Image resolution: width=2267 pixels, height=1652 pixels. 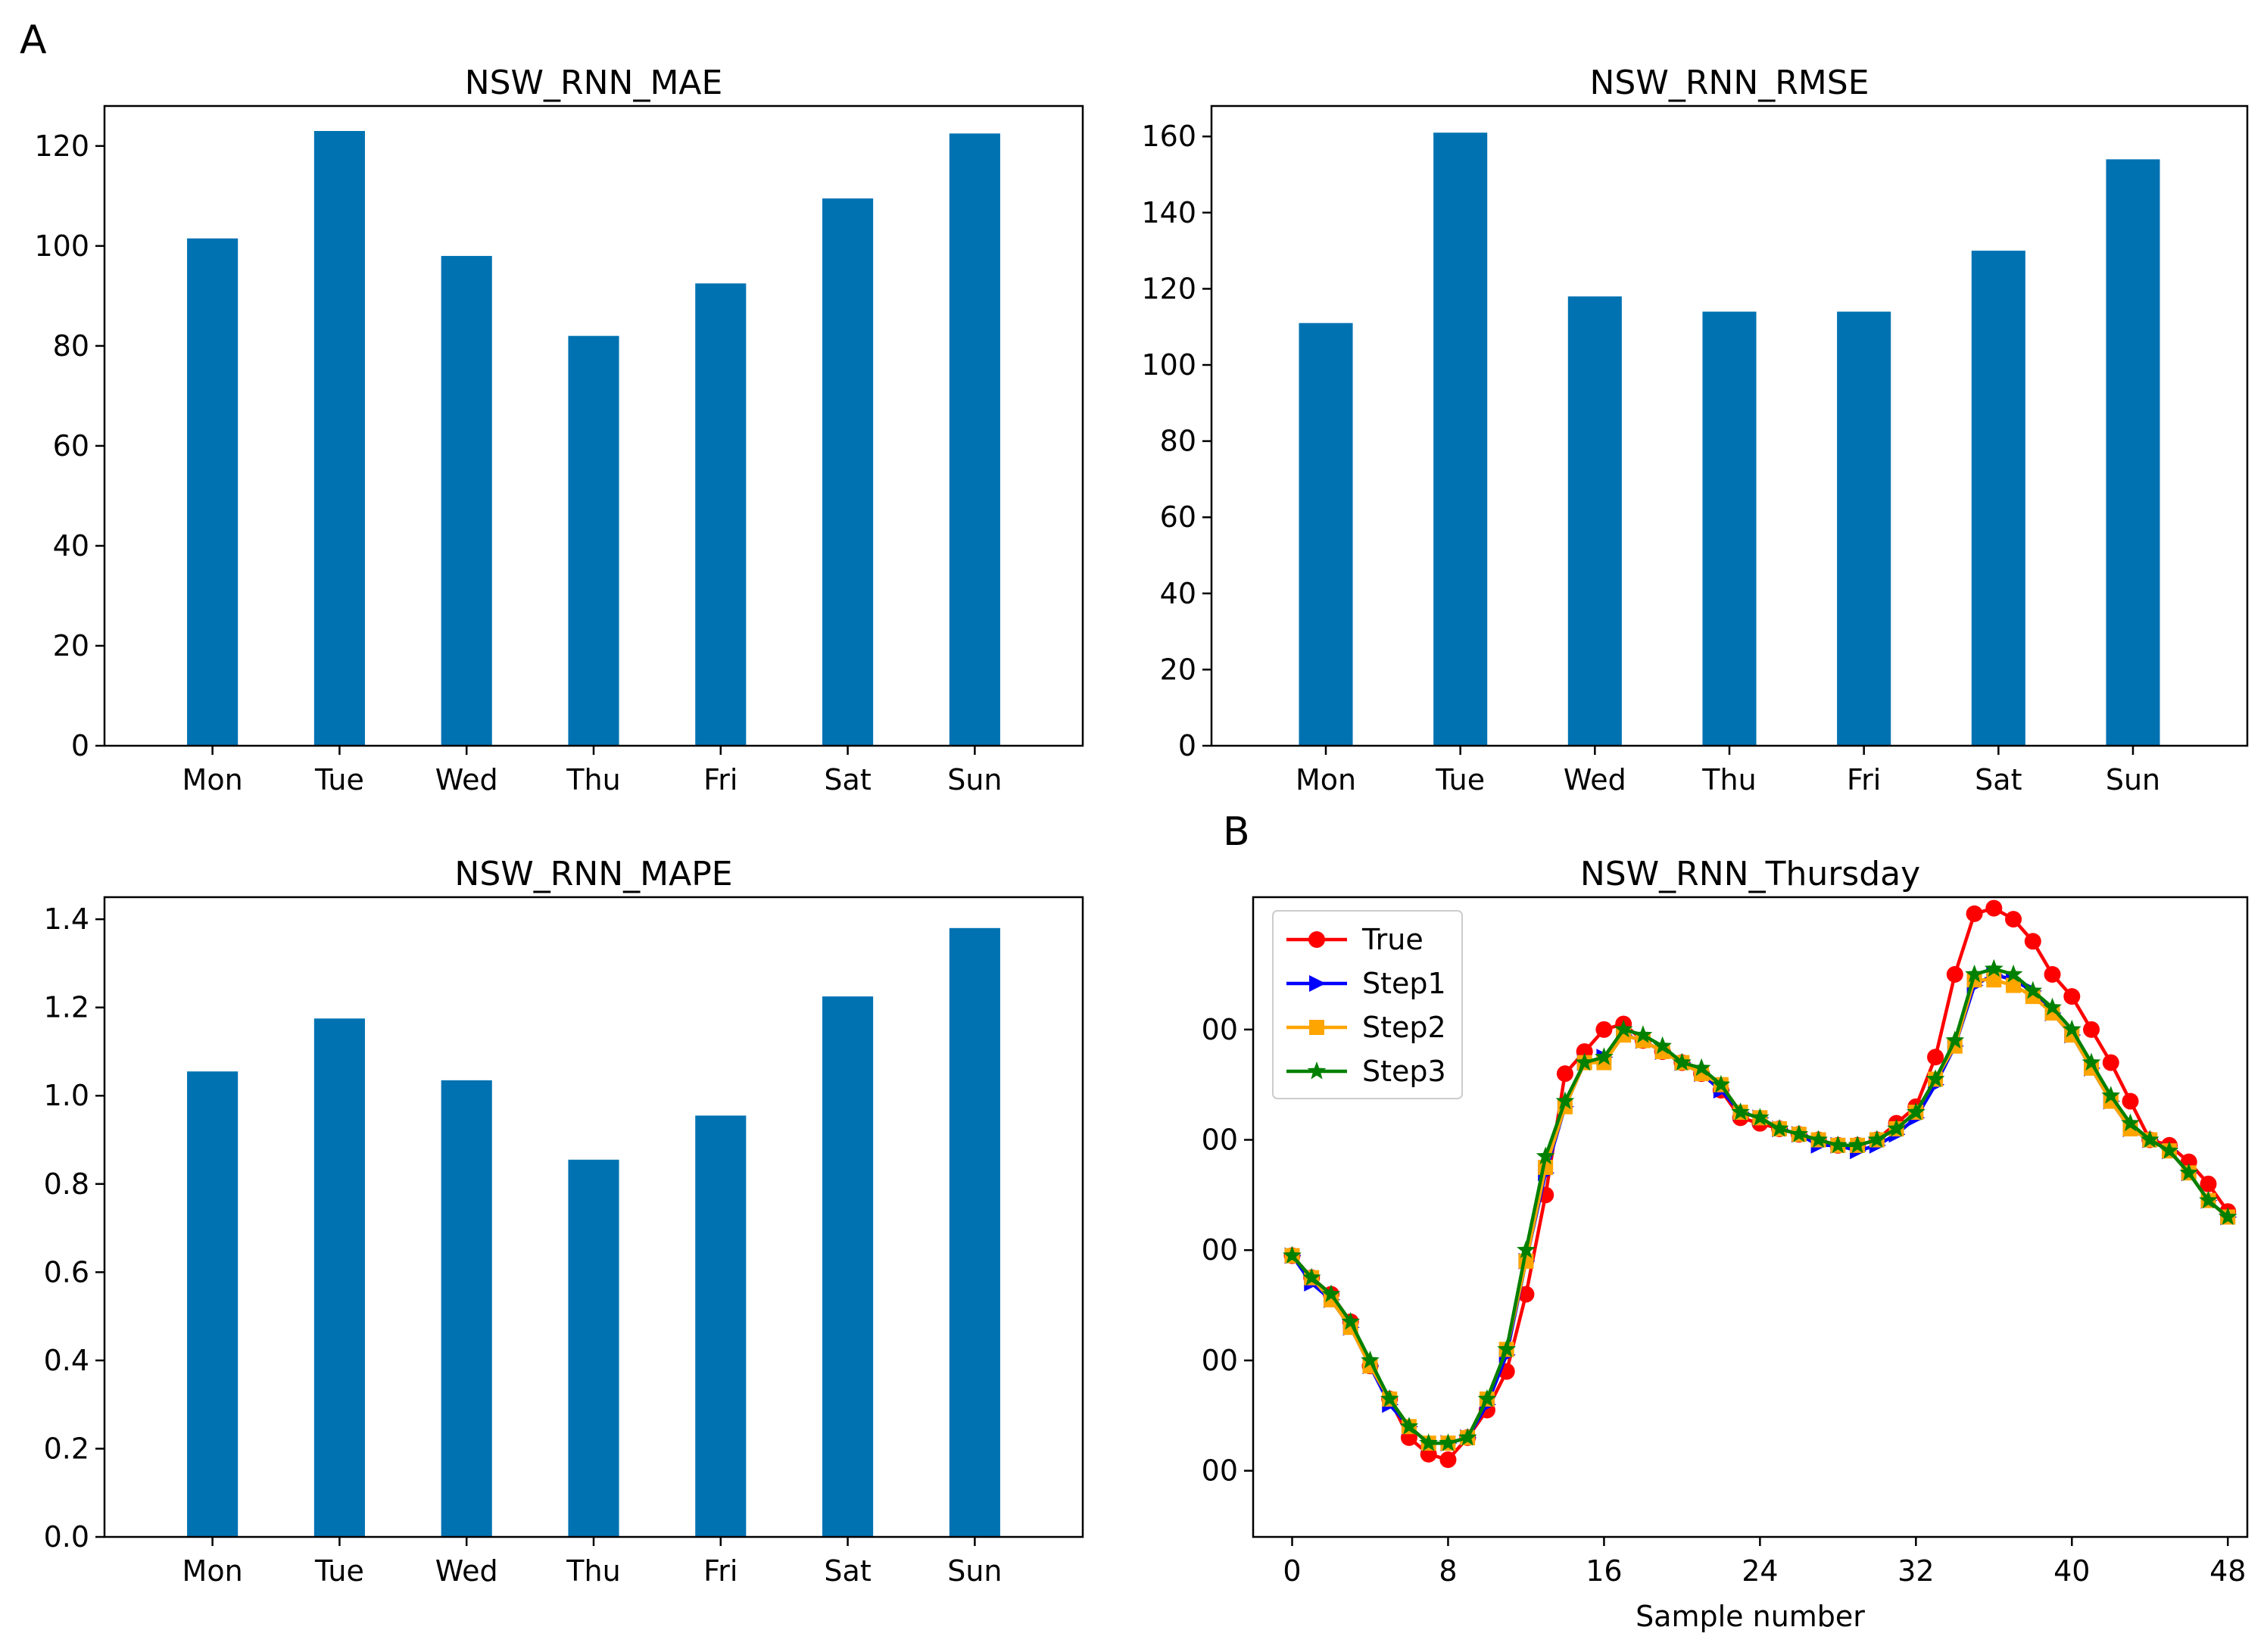 I want to click on y-tick-label: 60, so click(x=1178, y=517).